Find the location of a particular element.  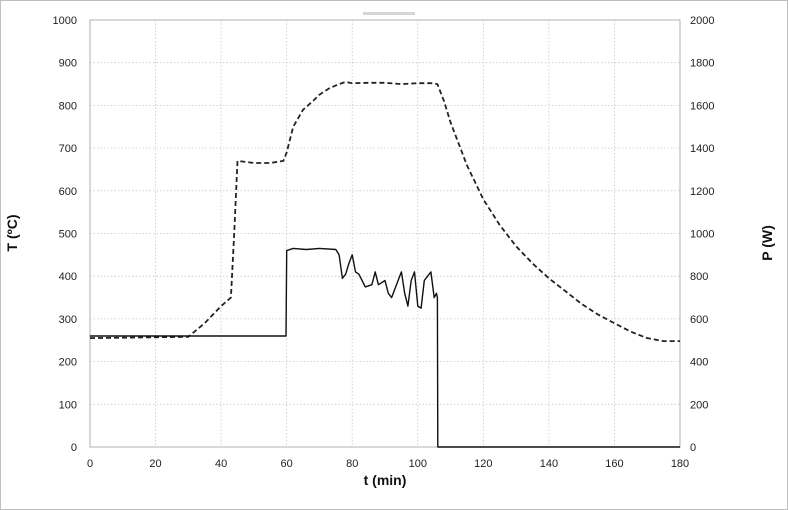

x-axis-label: t (min) is located at coordinates (385, 480).